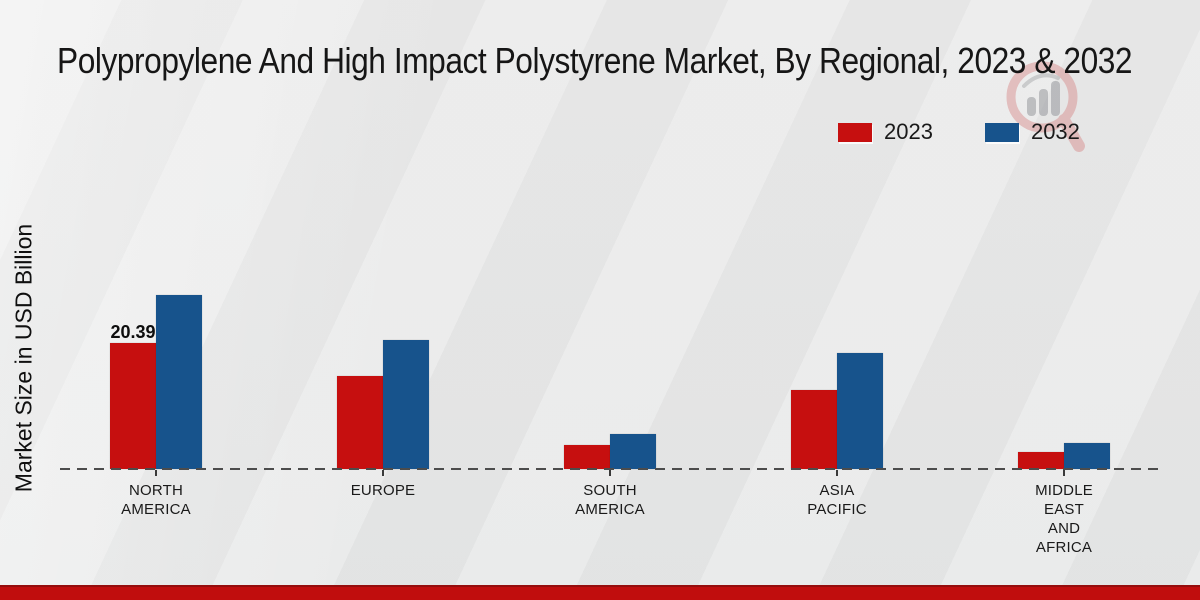  I want to click on legend-item-2032: 2032, so click(1032, 132).